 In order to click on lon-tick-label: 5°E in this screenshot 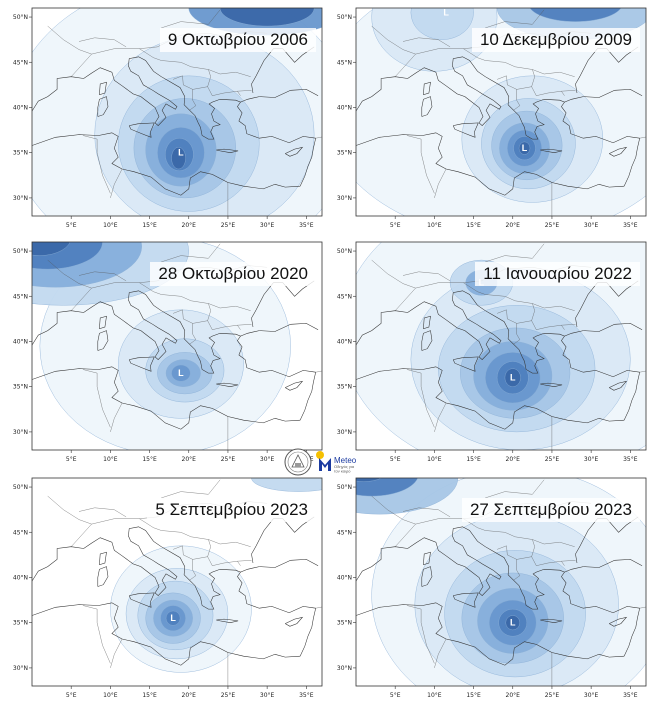, I will do `click(395, 695)`.